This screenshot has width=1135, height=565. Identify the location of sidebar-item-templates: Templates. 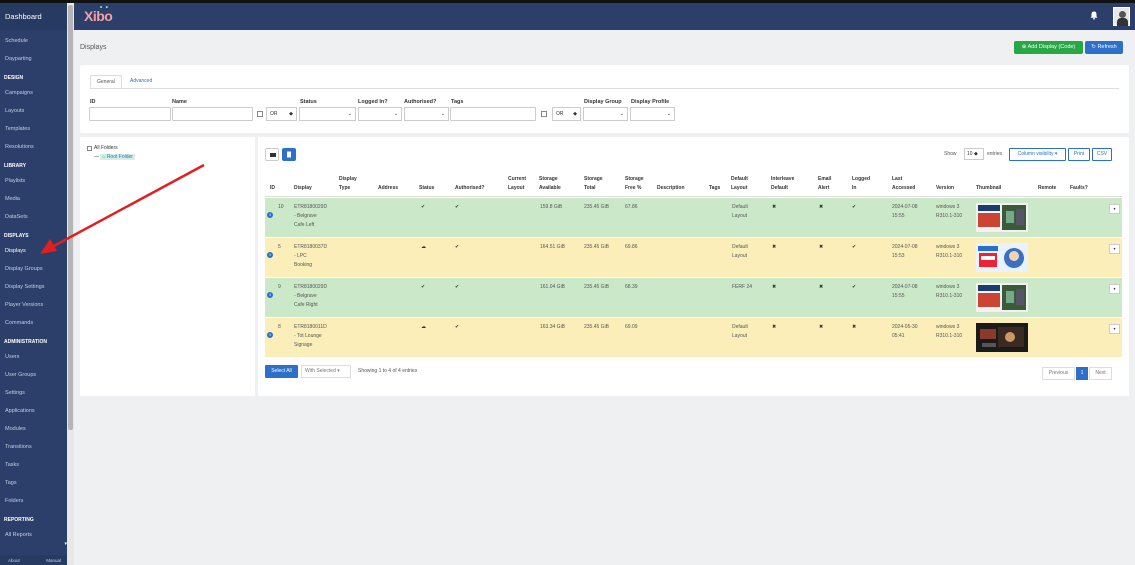
(18, 129).